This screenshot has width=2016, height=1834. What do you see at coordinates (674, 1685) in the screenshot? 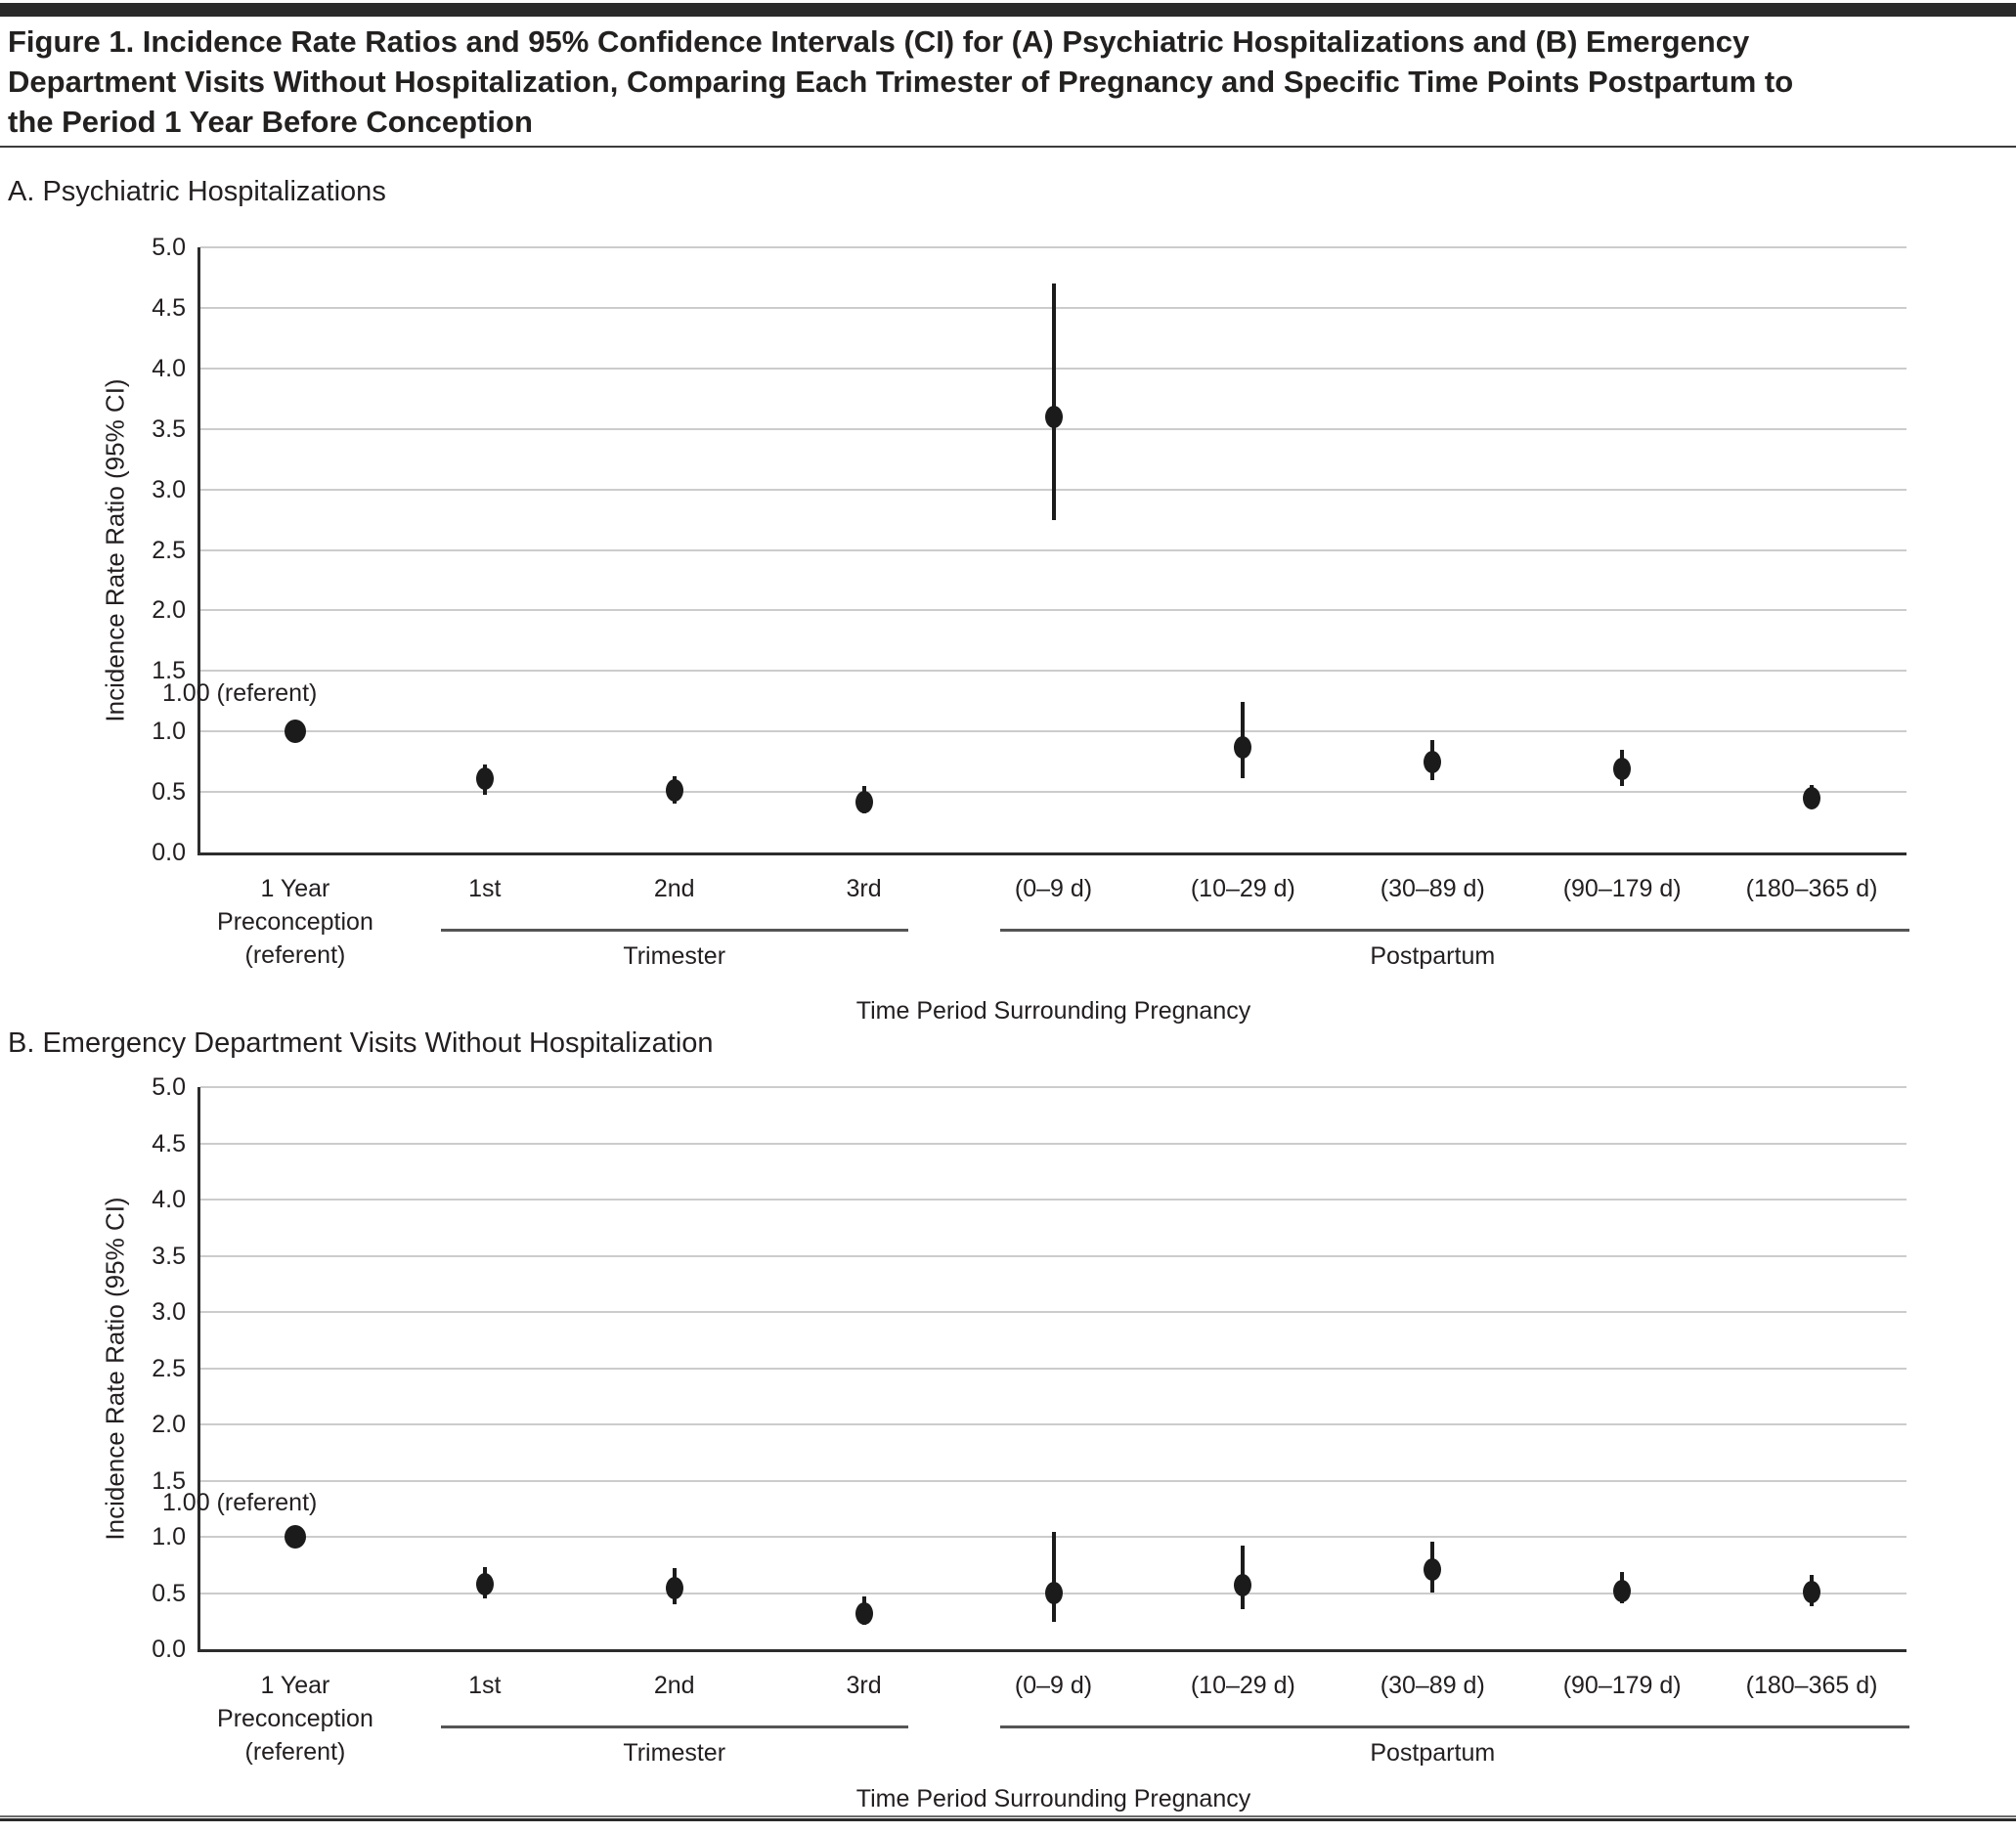
I see `x-category-label-line: 2nd` at bounding box center [674, 1685].